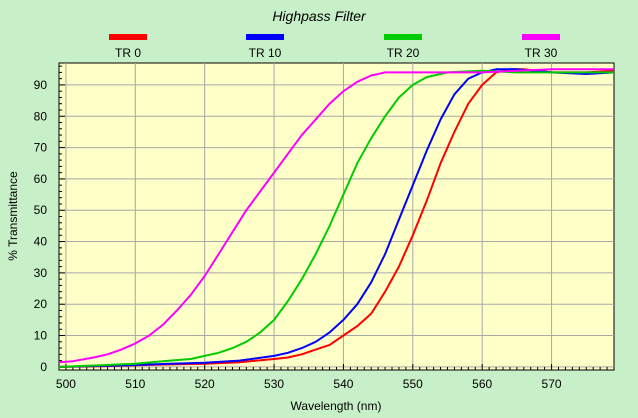 The height and width of the screenshot is (418, 638). Describe the element at coordinates (41, 116) in the screenshot. I see `y-tick-label: 80` at that location.